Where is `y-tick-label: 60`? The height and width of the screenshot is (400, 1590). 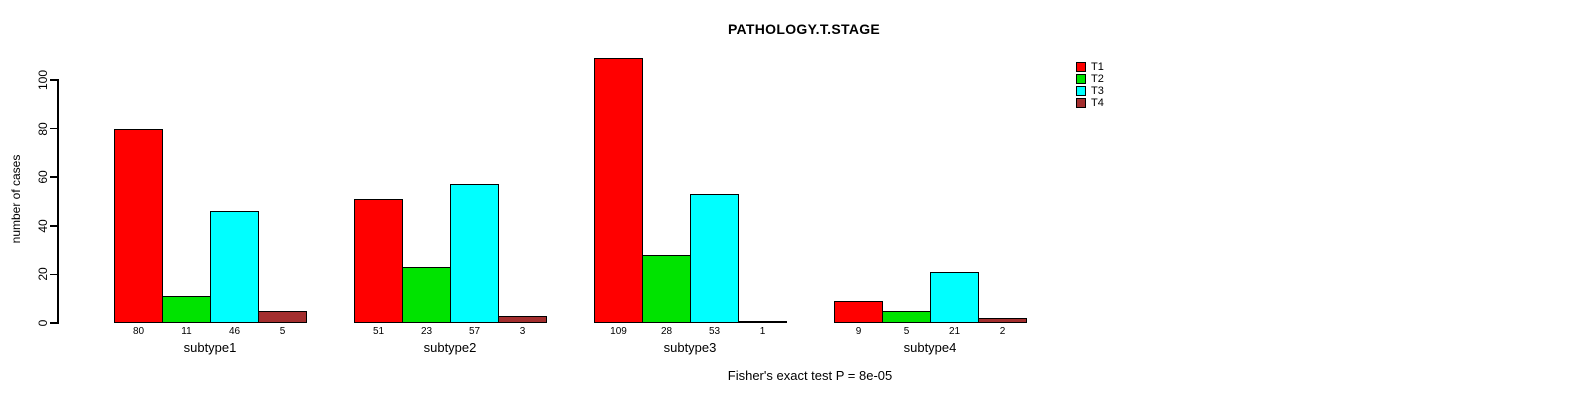 y-tick-label: 60 is located at coordinates (43, 177).